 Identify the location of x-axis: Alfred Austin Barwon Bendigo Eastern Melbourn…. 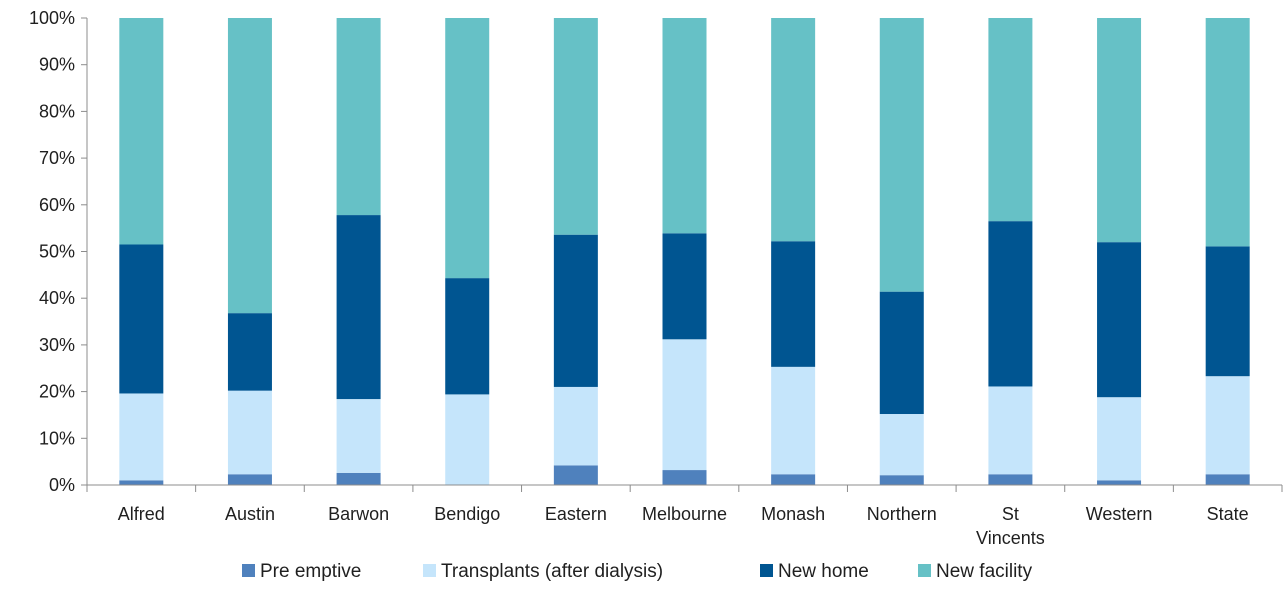
(684, 516).